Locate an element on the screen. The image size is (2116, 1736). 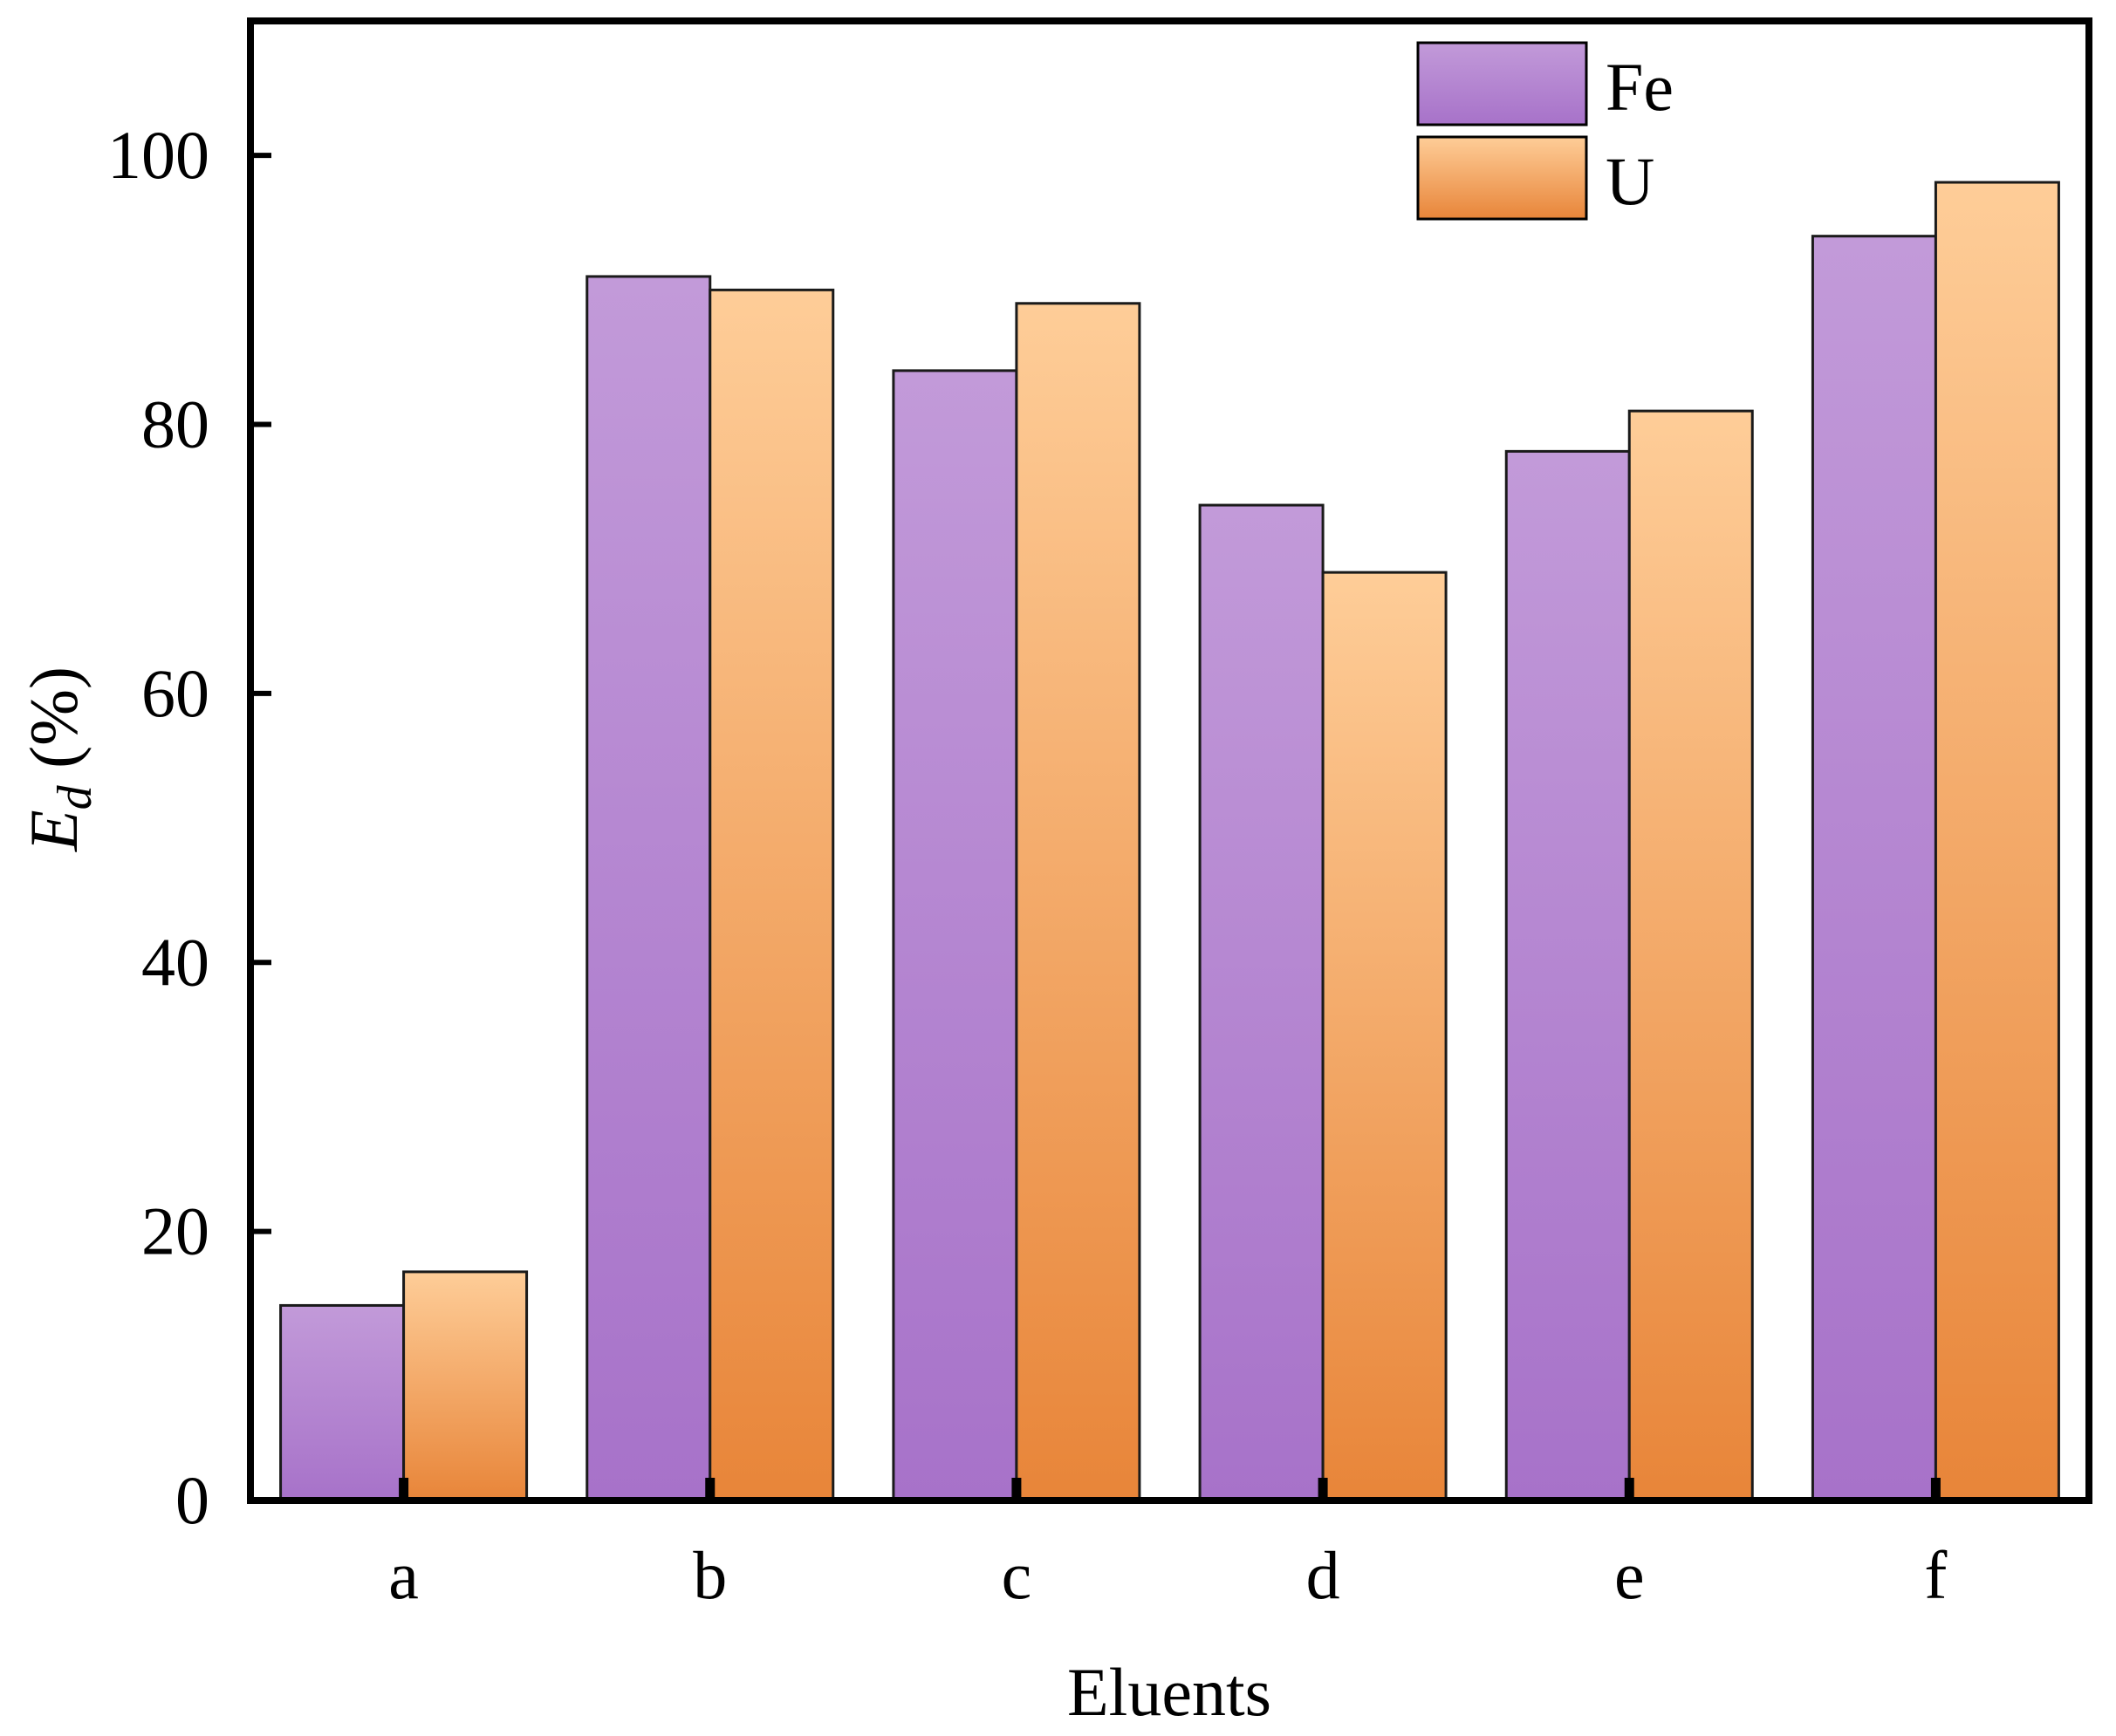
x-tick-label: a is located at coordinates (403, 1575).